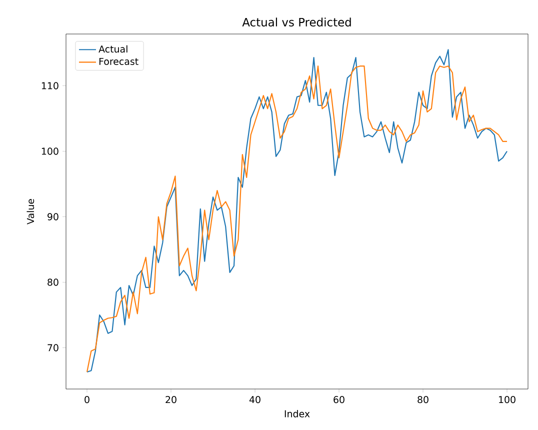 The height and width of the screenshot is (430, 538). Describe the element at coordinates (339, 400) in the screenshot. I see `x-tick-label: 60` at that location.